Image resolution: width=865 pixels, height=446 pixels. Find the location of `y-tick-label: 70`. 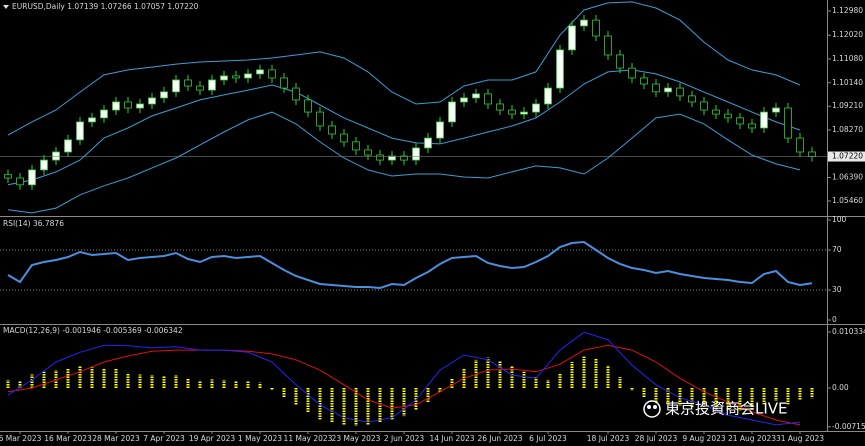

y-tick-label: 70 is located at coordinates (837, 249).